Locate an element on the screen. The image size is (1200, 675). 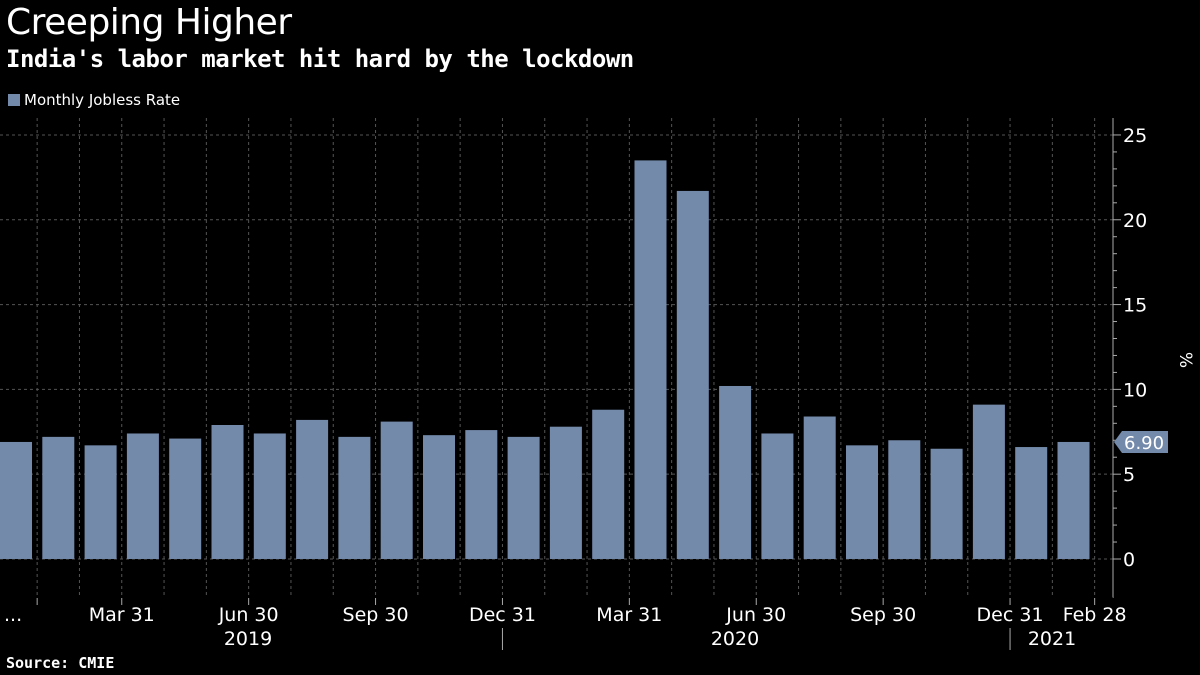
last-value-marker is located at coordinates (1141, 441).